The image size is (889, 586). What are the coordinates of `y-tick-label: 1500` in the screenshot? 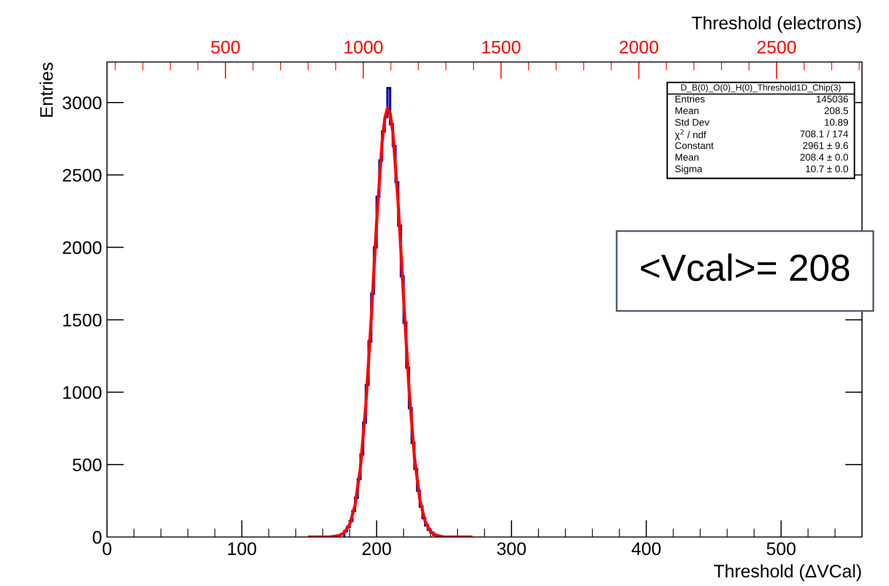 It's located at (82, 320).